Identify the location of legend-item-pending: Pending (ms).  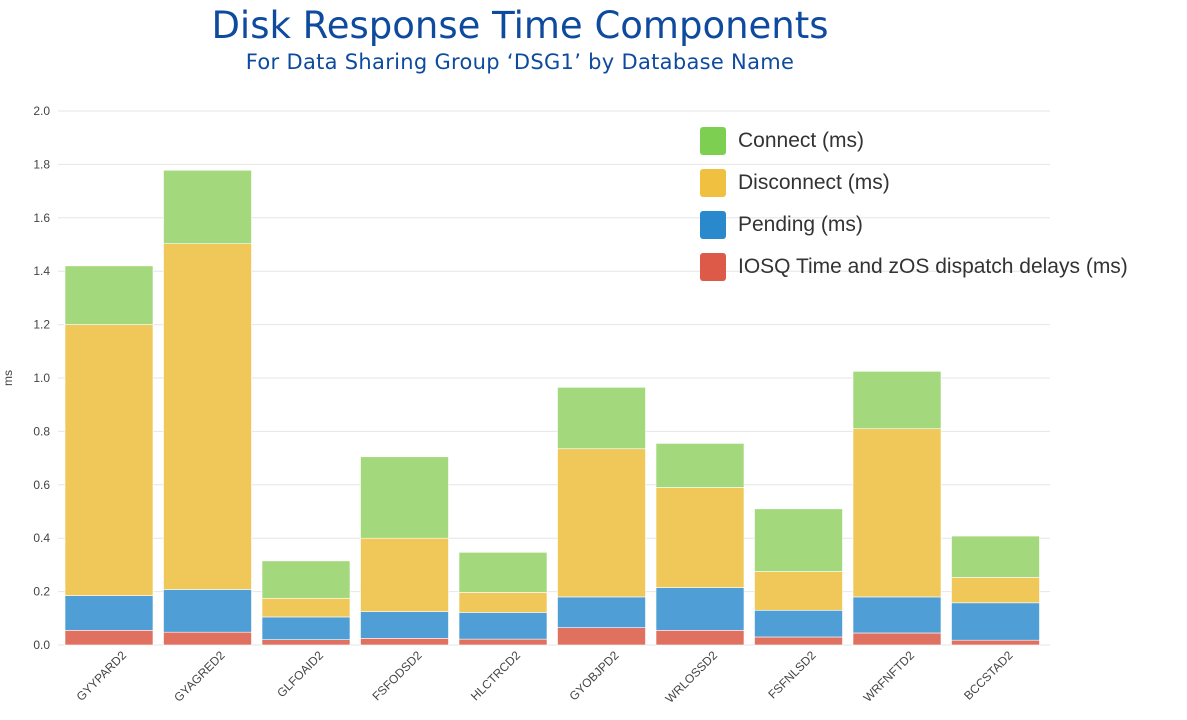
(914, 225).